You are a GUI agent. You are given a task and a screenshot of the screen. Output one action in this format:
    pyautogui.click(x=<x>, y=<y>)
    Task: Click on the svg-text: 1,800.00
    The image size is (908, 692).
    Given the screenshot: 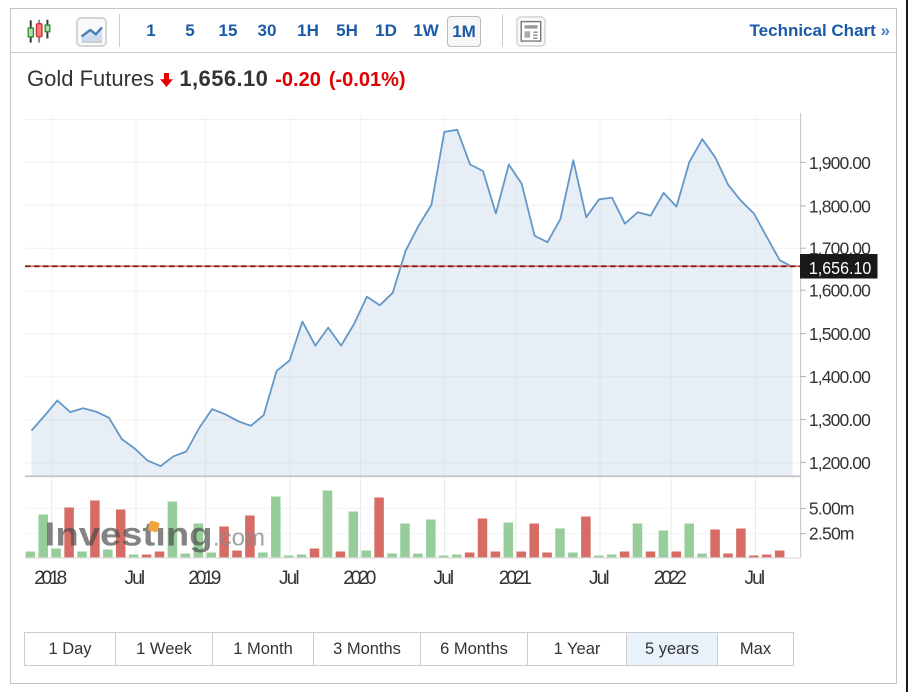 What is the action you would take?
    pyautogui.click(x=840, y=206)
    